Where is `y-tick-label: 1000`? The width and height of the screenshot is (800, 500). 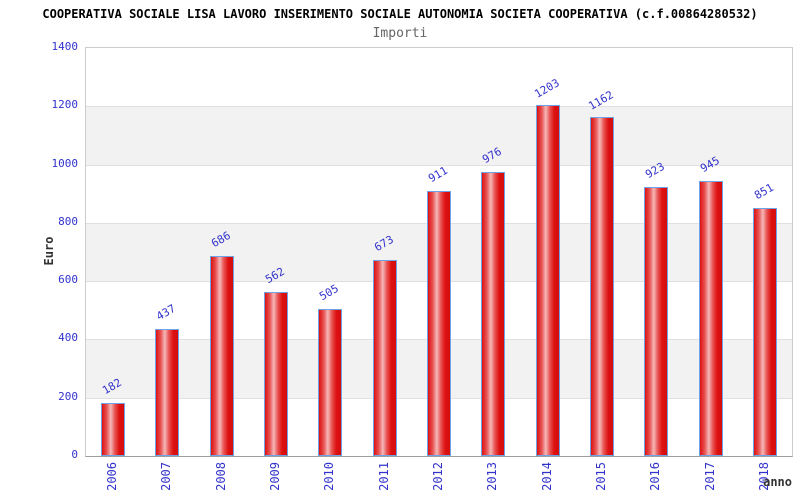
y-tick-label: 1000 is located at coordinates (65, 163).